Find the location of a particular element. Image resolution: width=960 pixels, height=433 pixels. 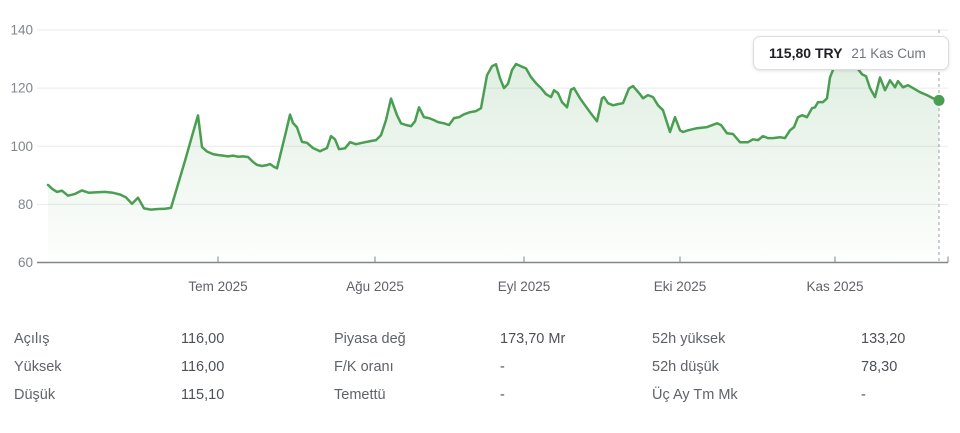

y-axis-label: 140 is located at coordinates (21, 30).